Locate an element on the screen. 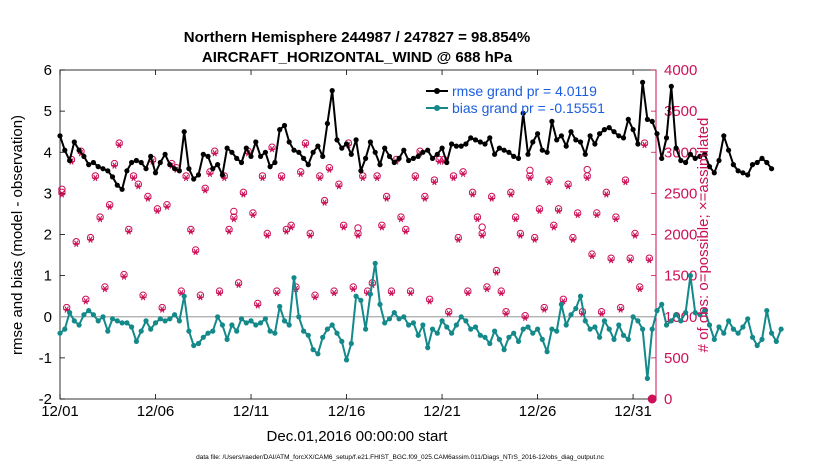 Image resolution: width=830 pixels, height=475 pixels. x-tick-label: 12/26 is located at coordinates (538, 411).